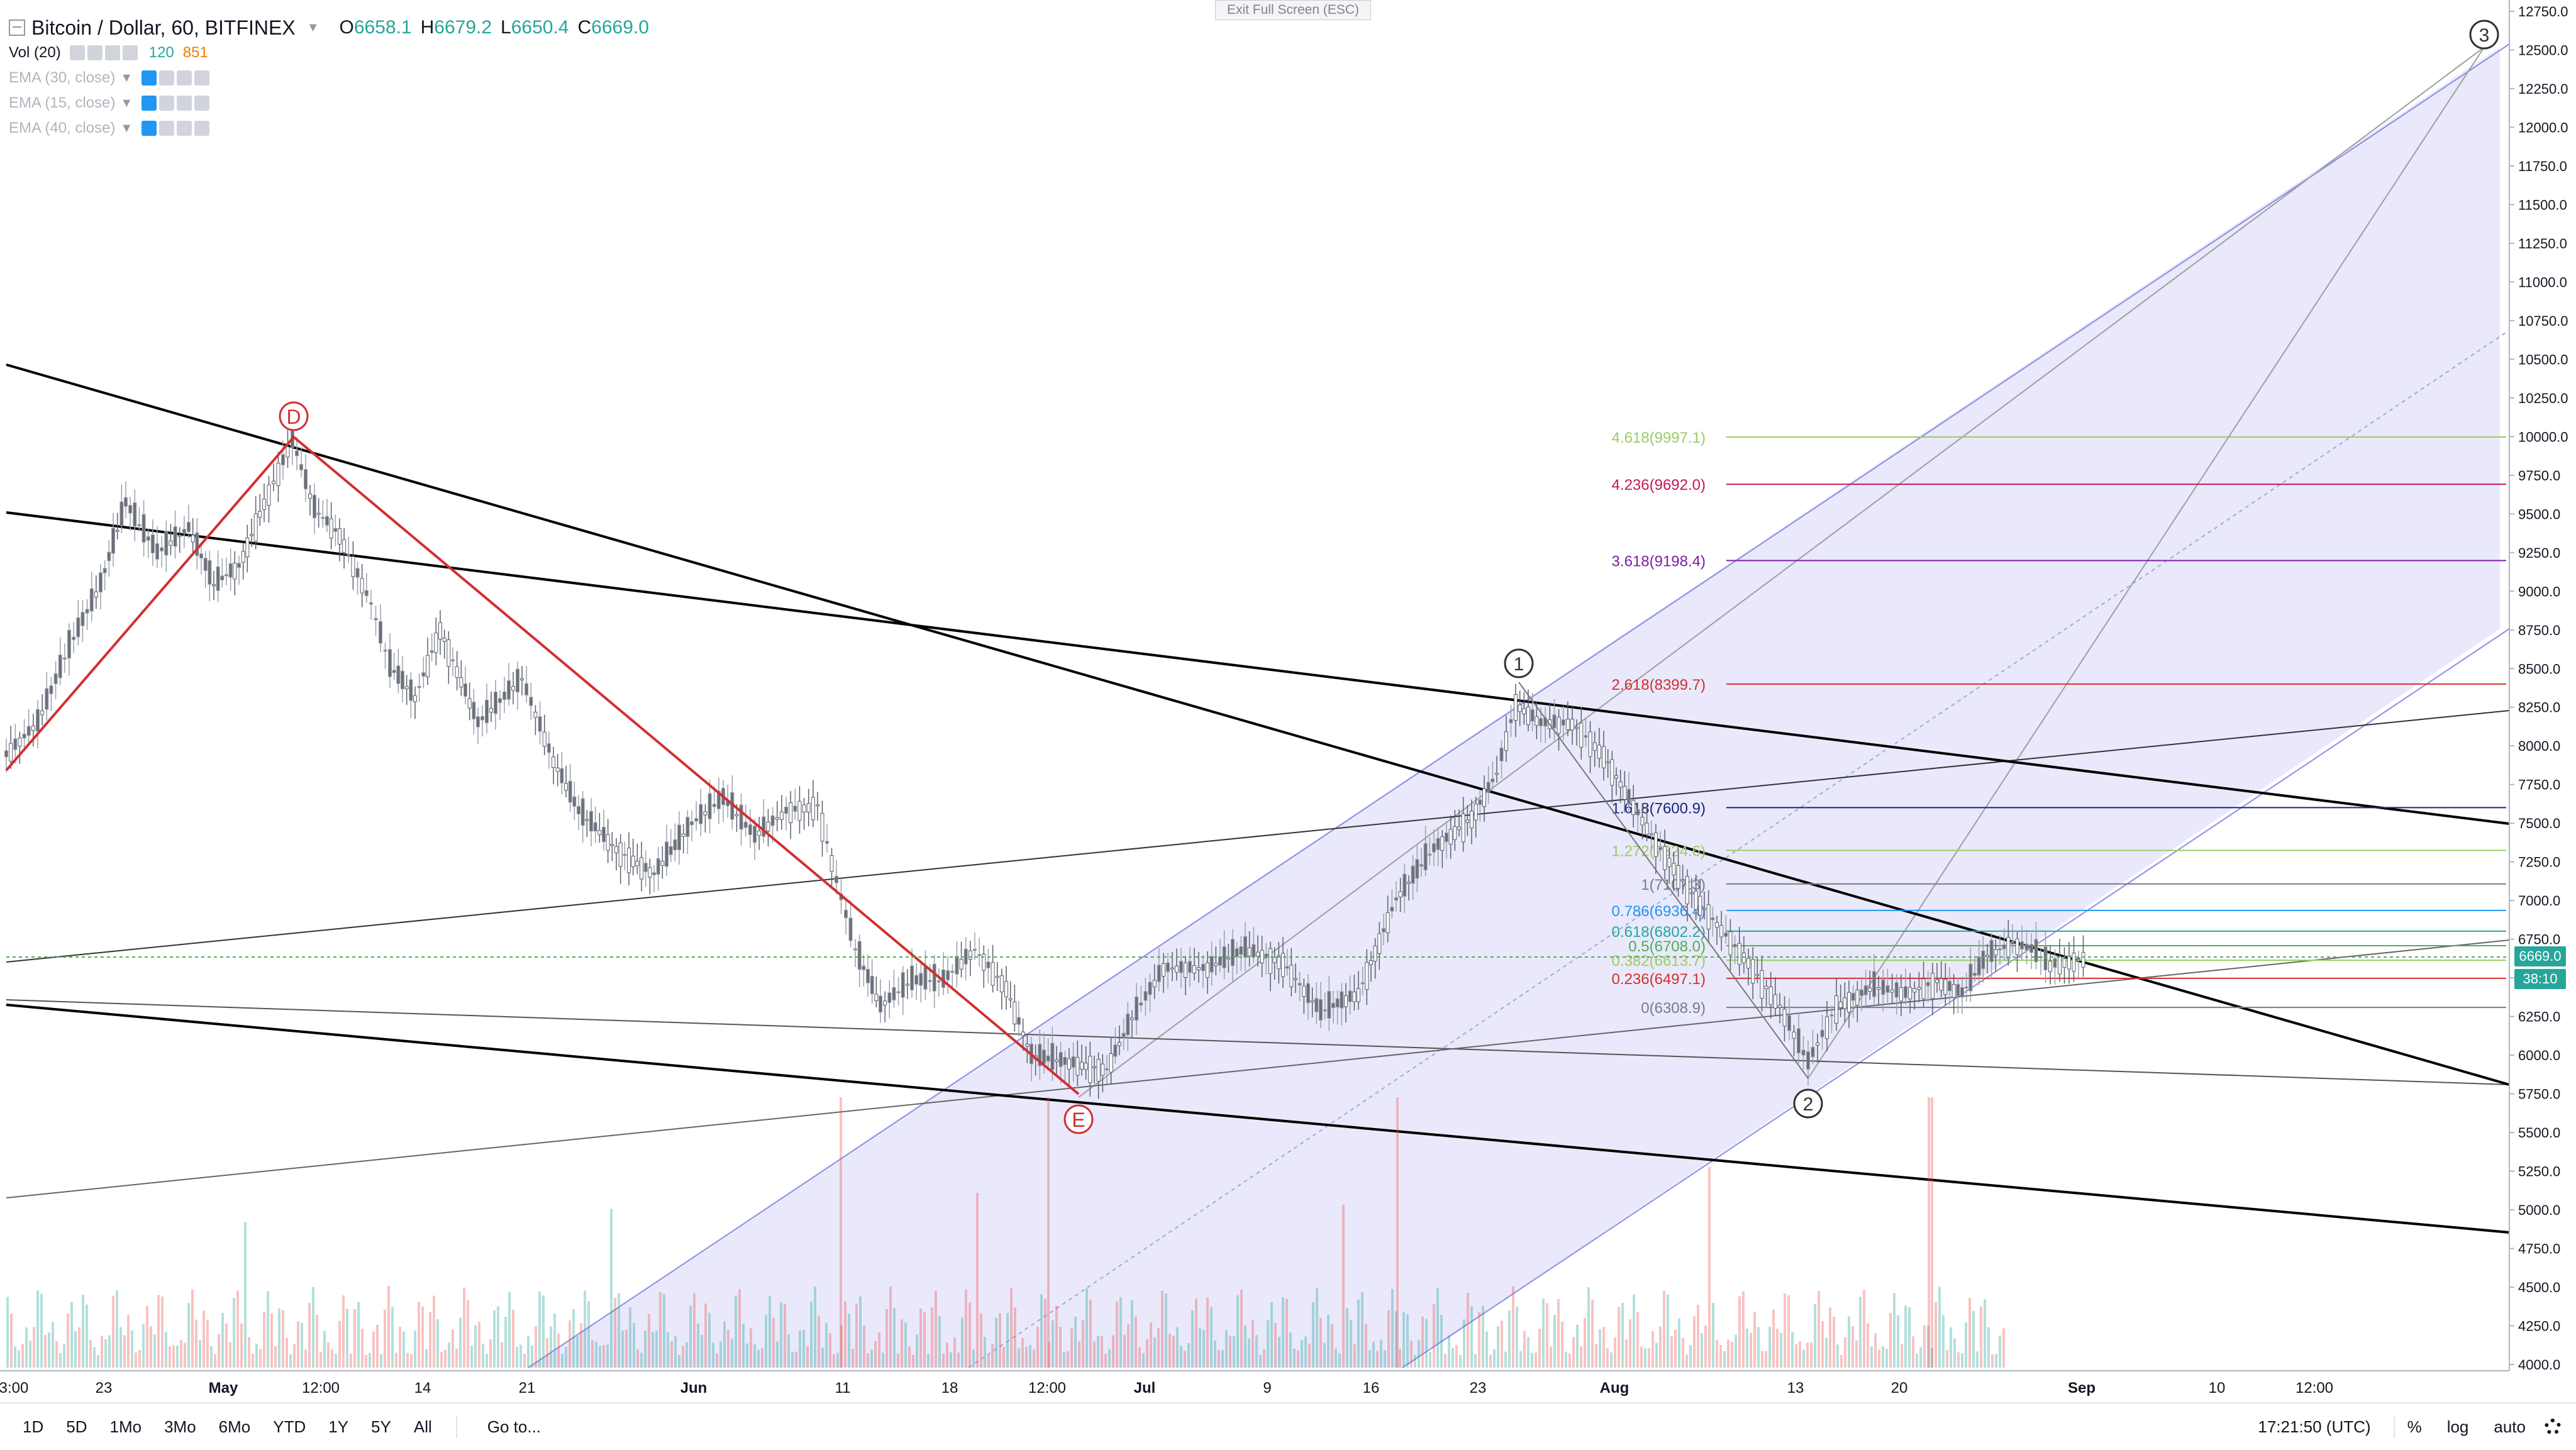 This screenshot has height=1450, width=2576. What do you see at coordinates (17, 27) in the screenshot?
I see `collapse-icon` at bounding box center [17, 27].